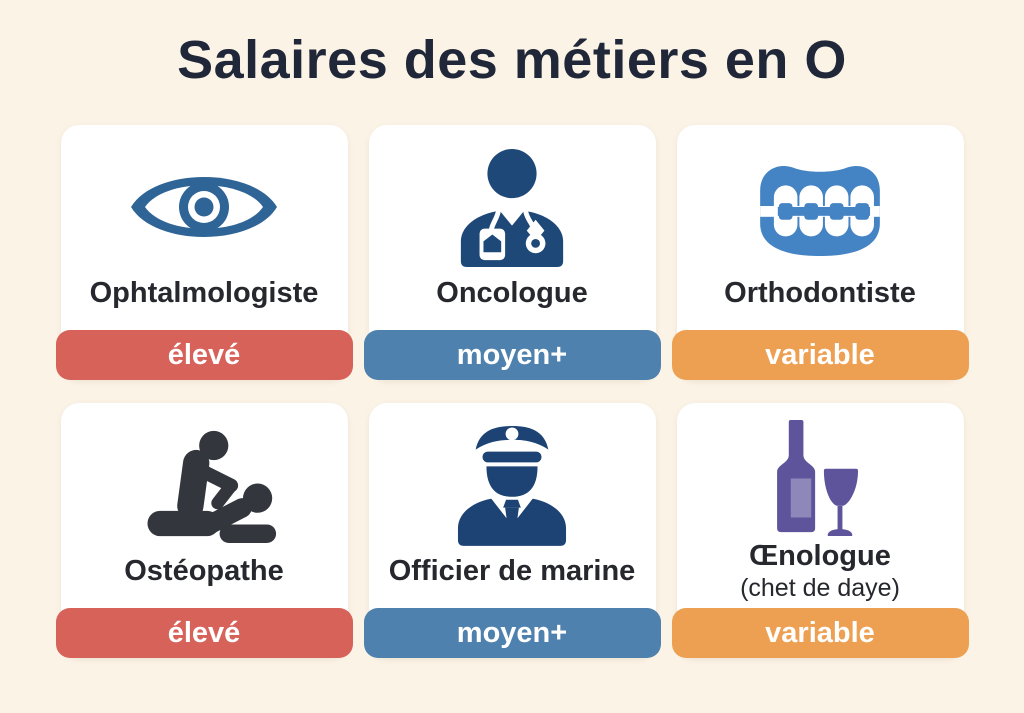  I want to click on card-officier-de-marine: Officier de marine moyen+, so click(512, 531).